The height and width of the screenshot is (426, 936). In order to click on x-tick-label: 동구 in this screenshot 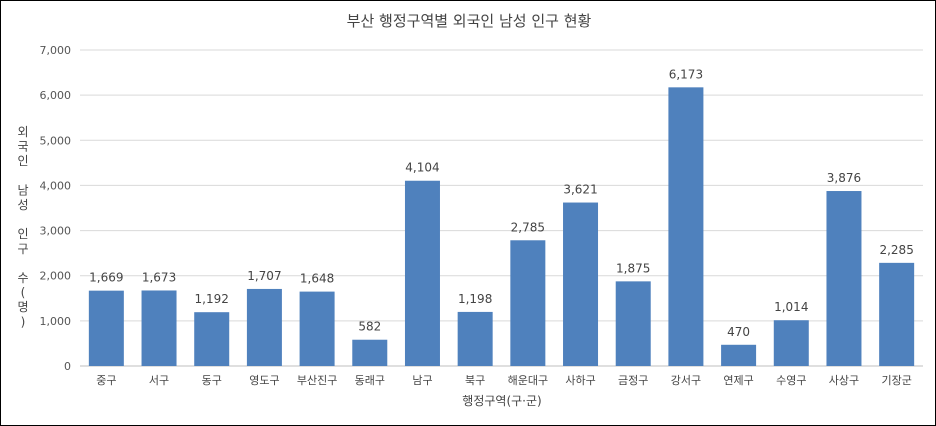, I will do `click(212, 380)`.